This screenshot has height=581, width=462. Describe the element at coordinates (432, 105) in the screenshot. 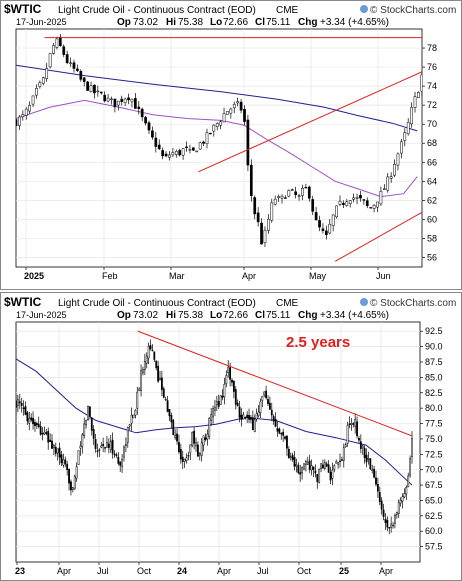

I see `y-tick-label: 72` at that location.